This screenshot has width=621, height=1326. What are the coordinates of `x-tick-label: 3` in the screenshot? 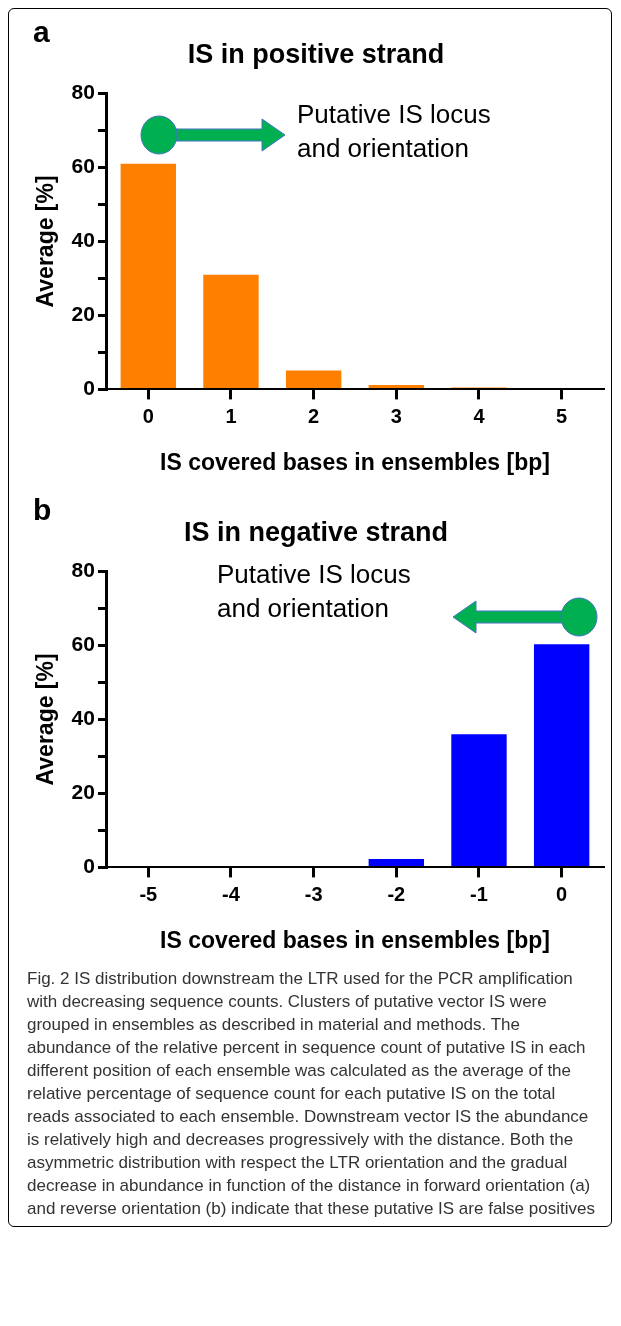 It's located at (396, 415).